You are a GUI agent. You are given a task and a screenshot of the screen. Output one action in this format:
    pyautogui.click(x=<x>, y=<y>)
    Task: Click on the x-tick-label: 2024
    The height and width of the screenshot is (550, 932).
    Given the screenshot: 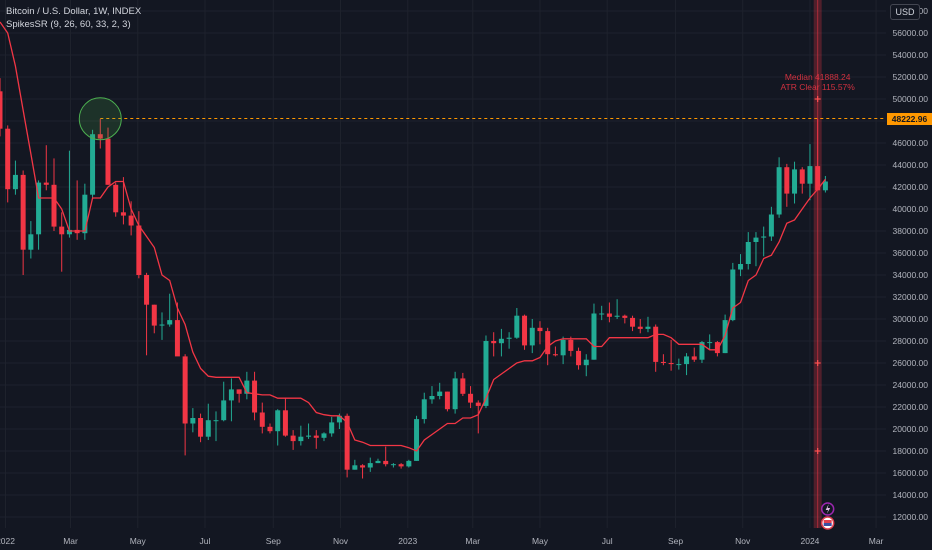 What is the action you would take?
    pyautogui.click(x=810, y=541)
    